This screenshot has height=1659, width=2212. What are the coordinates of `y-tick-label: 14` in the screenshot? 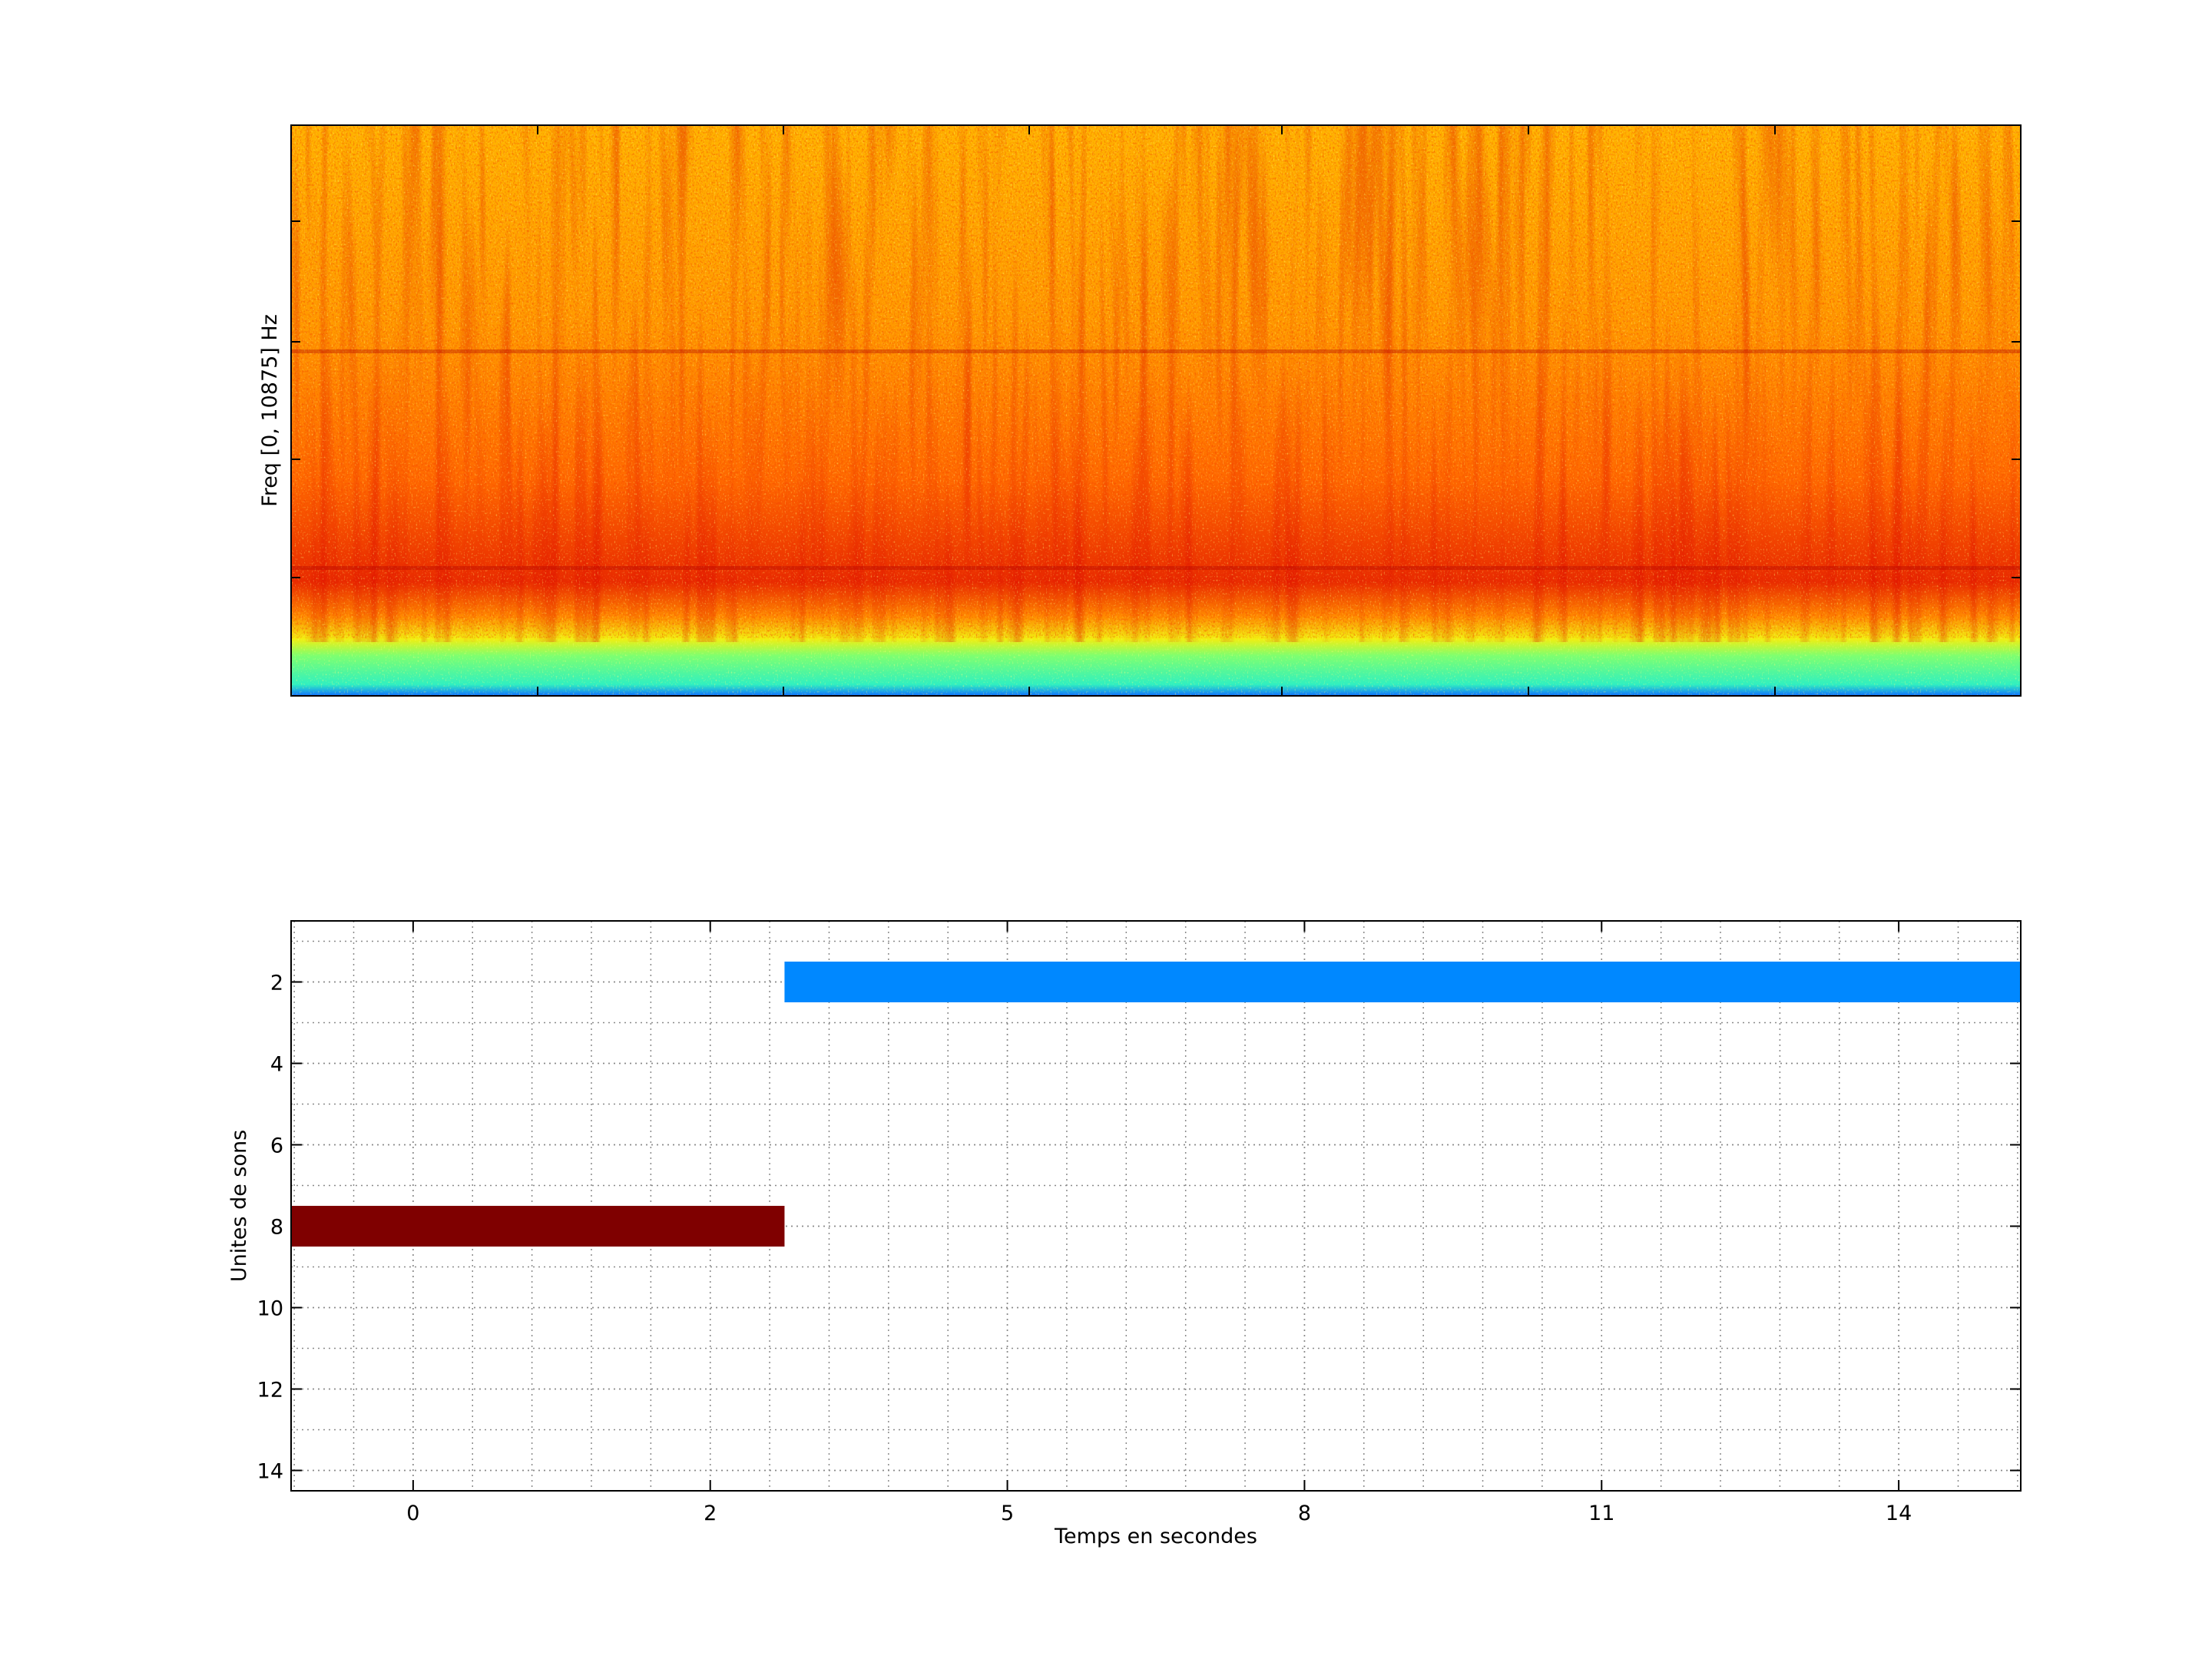 It's located at (270, 1472).